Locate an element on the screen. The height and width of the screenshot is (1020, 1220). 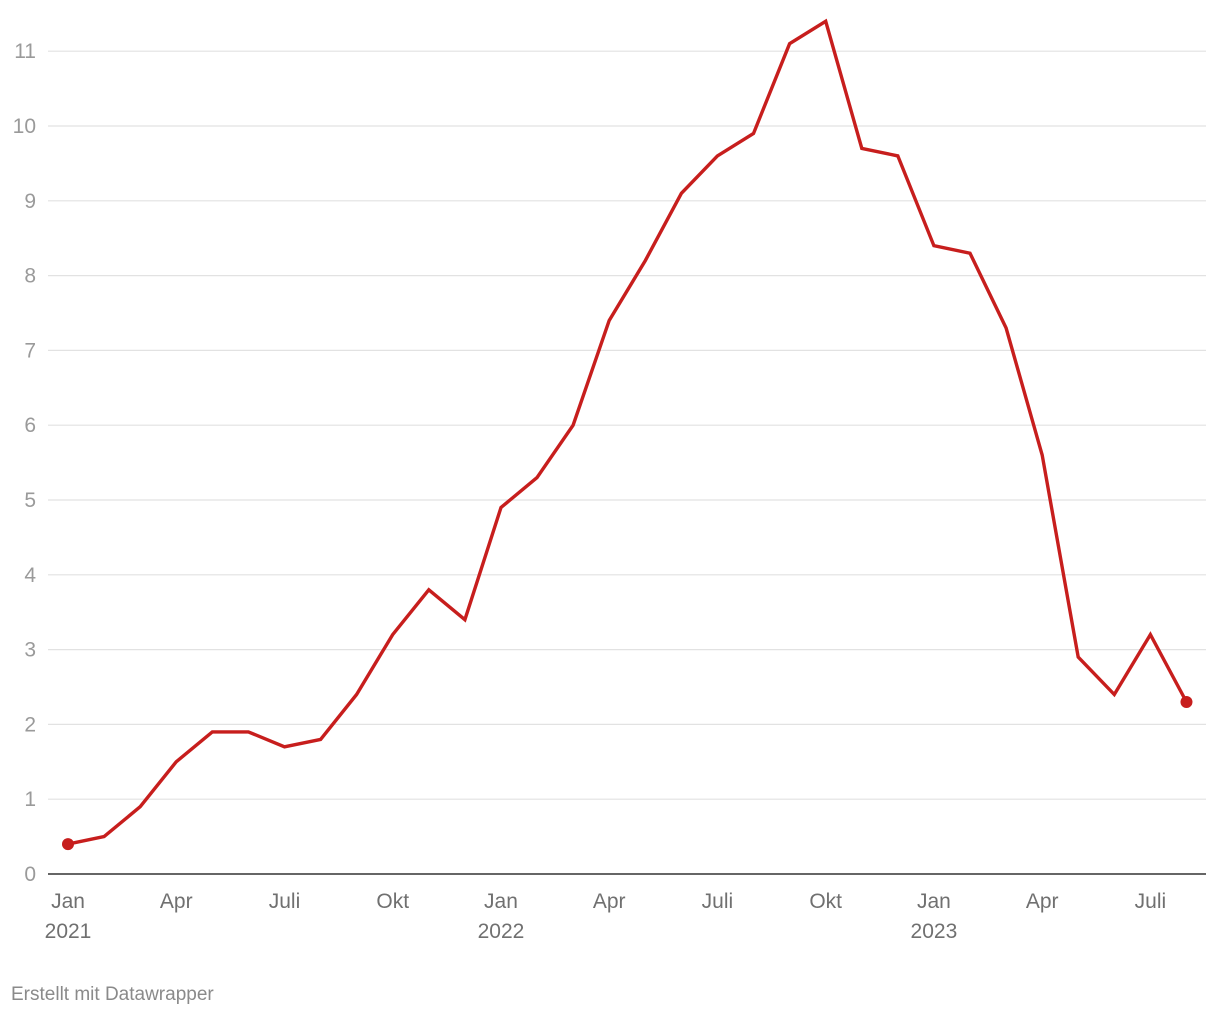
y-tick-label: 9 is located at coordinates (30, 201).